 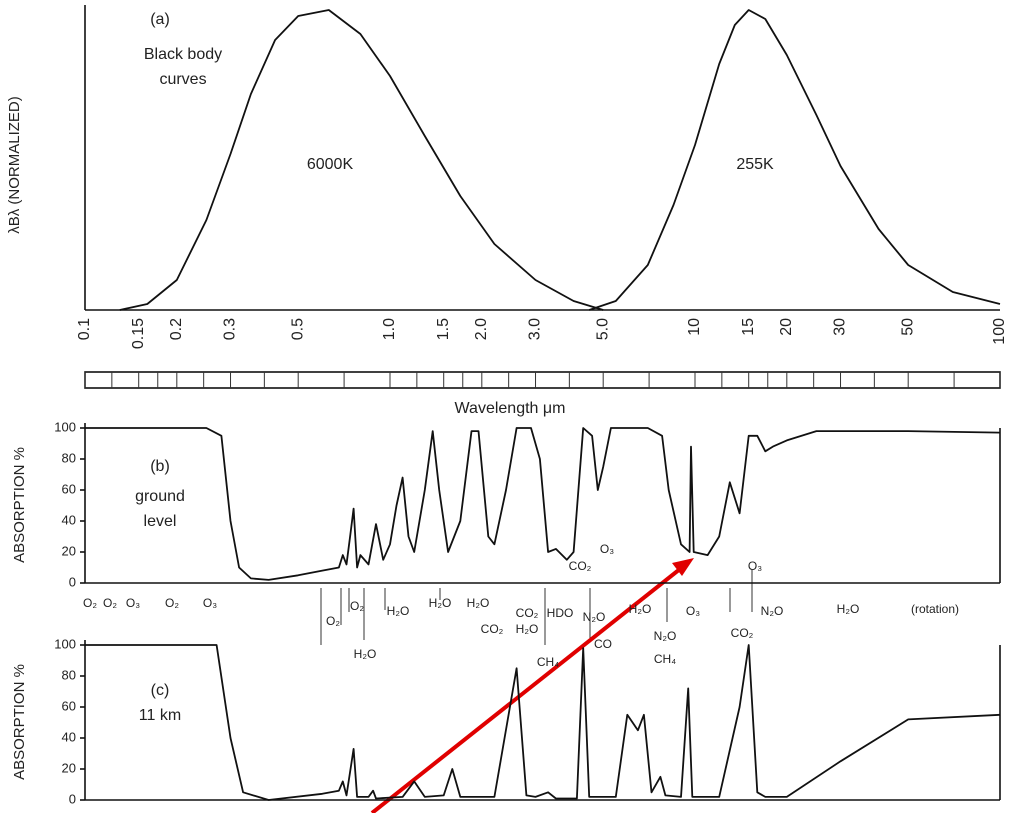 What do you see at coordinates (160, 466) in the screenshot?
I see `panel-annotation: (b)` at bounding box center [160, 466].